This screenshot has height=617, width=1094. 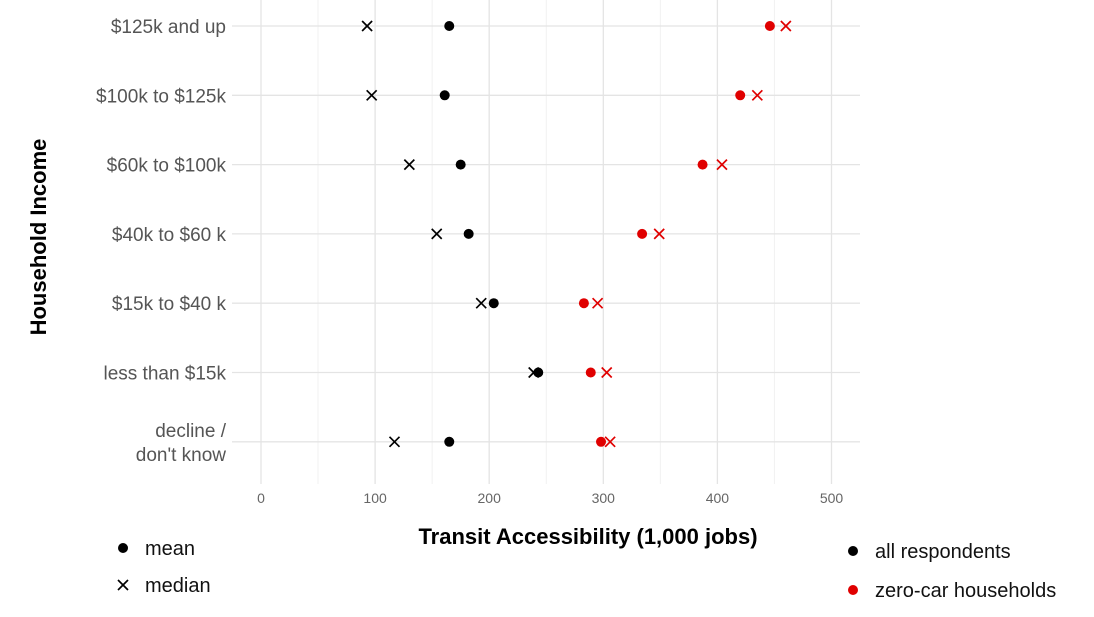 I want to click on y-tick-label: $15k to $40 k, so click(x=169, y=304).